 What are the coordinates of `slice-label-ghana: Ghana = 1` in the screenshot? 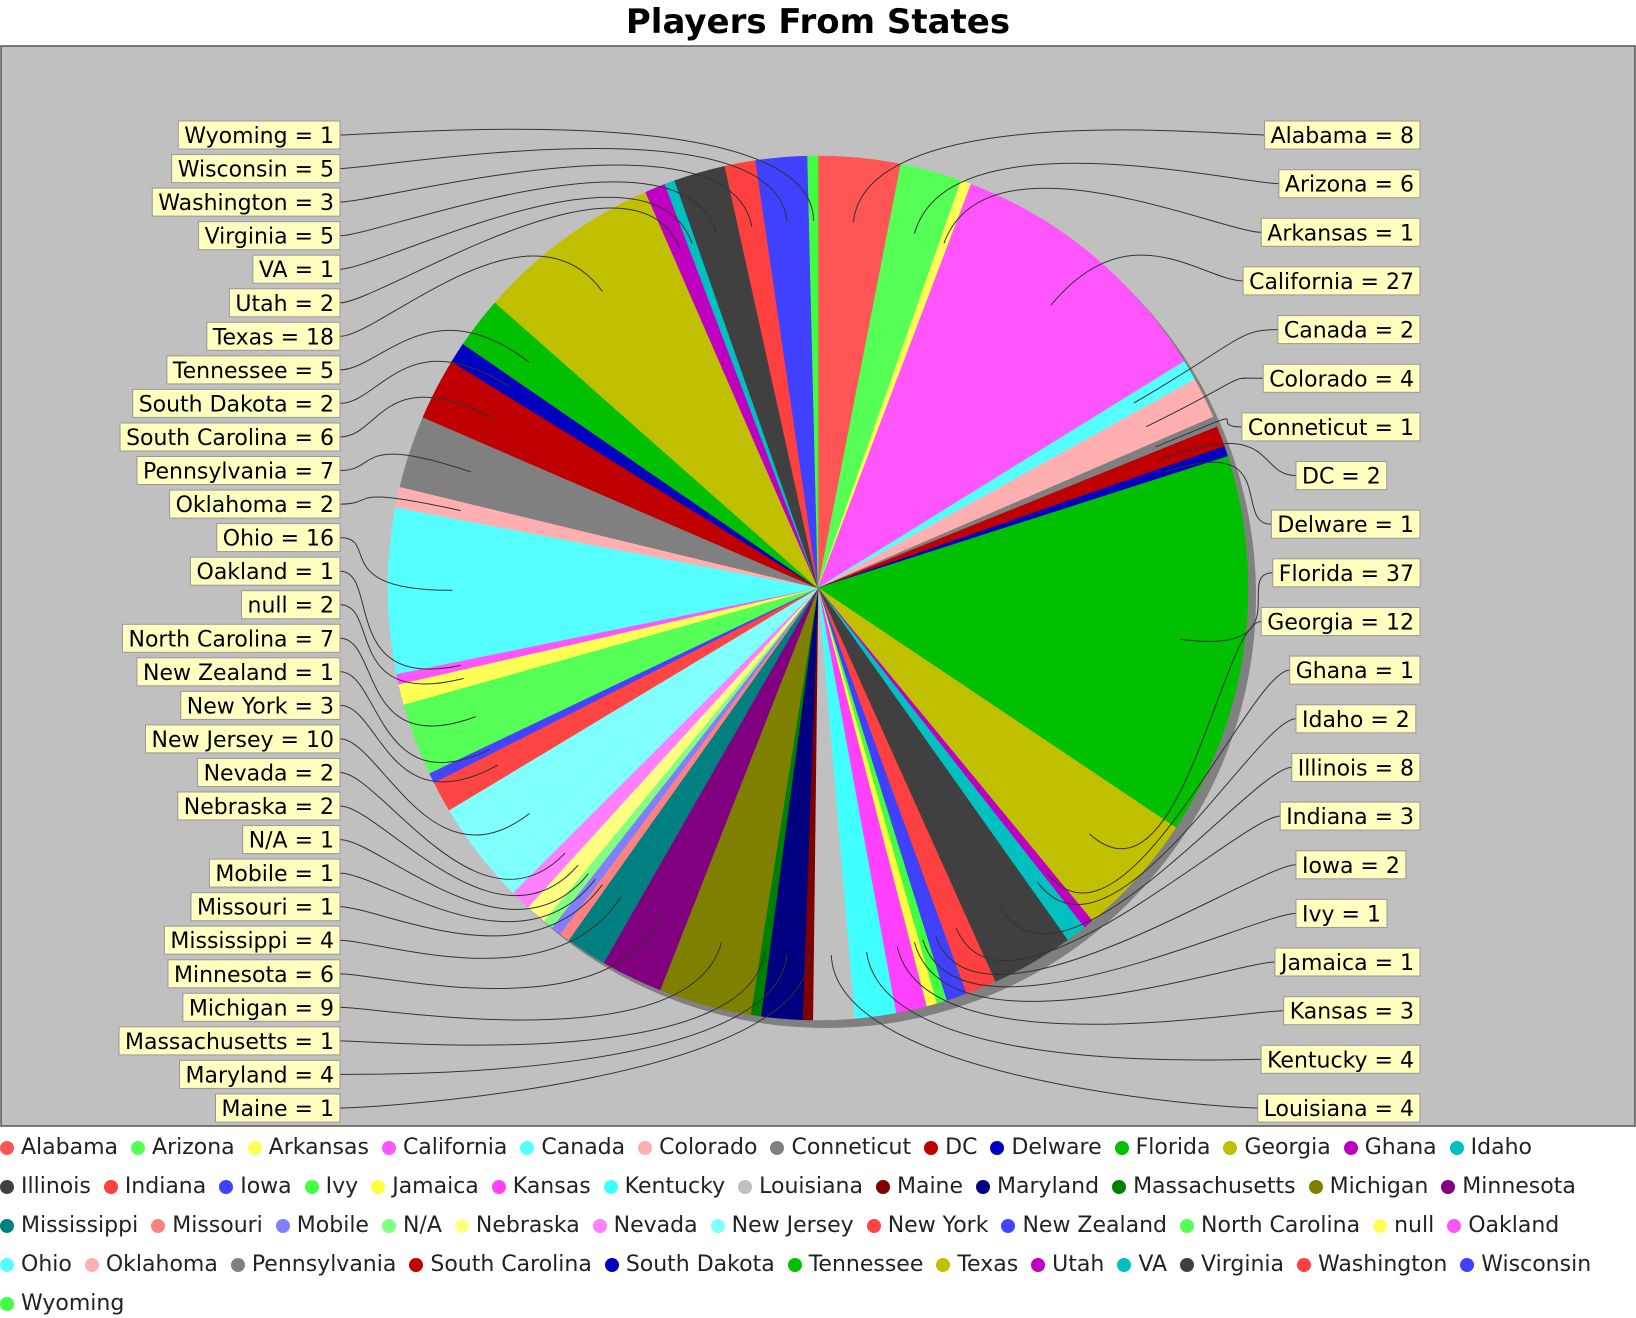 It's located at (1355, 670).